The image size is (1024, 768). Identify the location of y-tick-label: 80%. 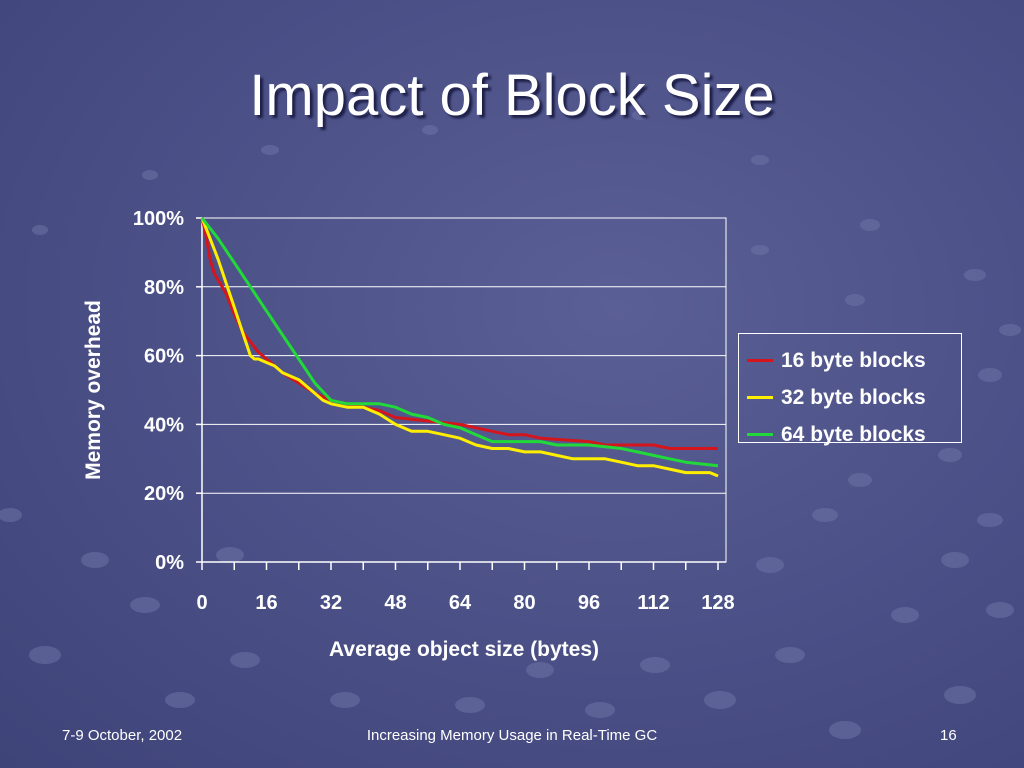
(164, 288).